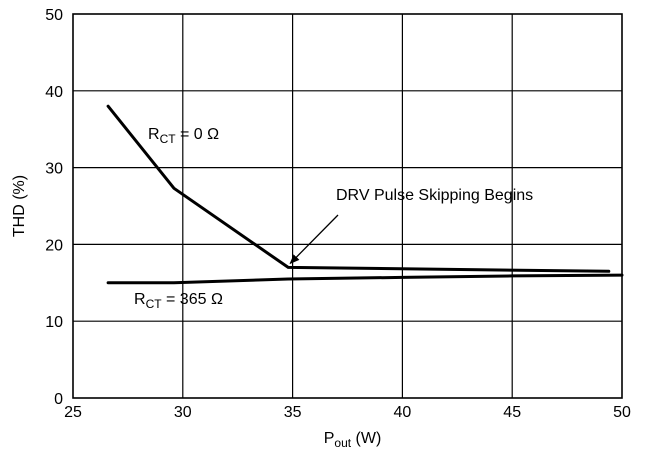  What do you see at coordinates (192, 299) in the screenshot?
I see `series-1-label-rest: = 365 Ω` at bounding box center [192, 299].